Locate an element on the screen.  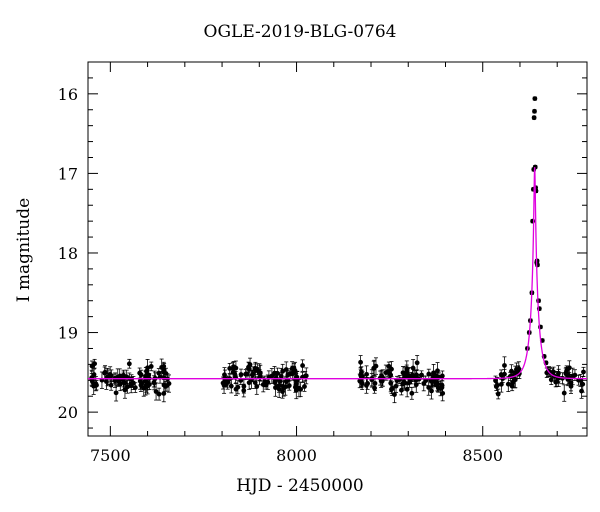
x-axis-label: HJD - 2450000 is located at coordinates (300, 486).